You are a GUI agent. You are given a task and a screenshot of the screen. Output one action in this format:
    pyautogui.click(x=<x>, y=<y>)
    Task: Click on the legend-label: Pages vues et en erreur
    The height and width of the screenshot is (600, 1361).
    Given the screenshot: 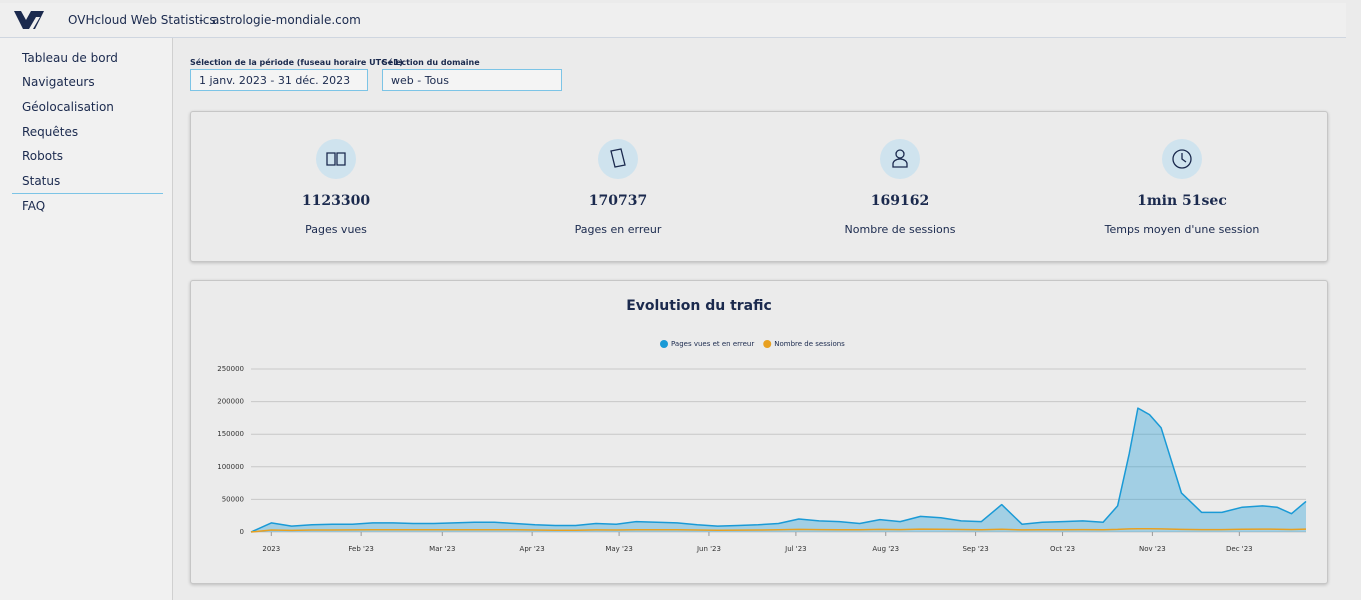 What is the action you would take?
    pyautogui.click(x=712, y=344)
    